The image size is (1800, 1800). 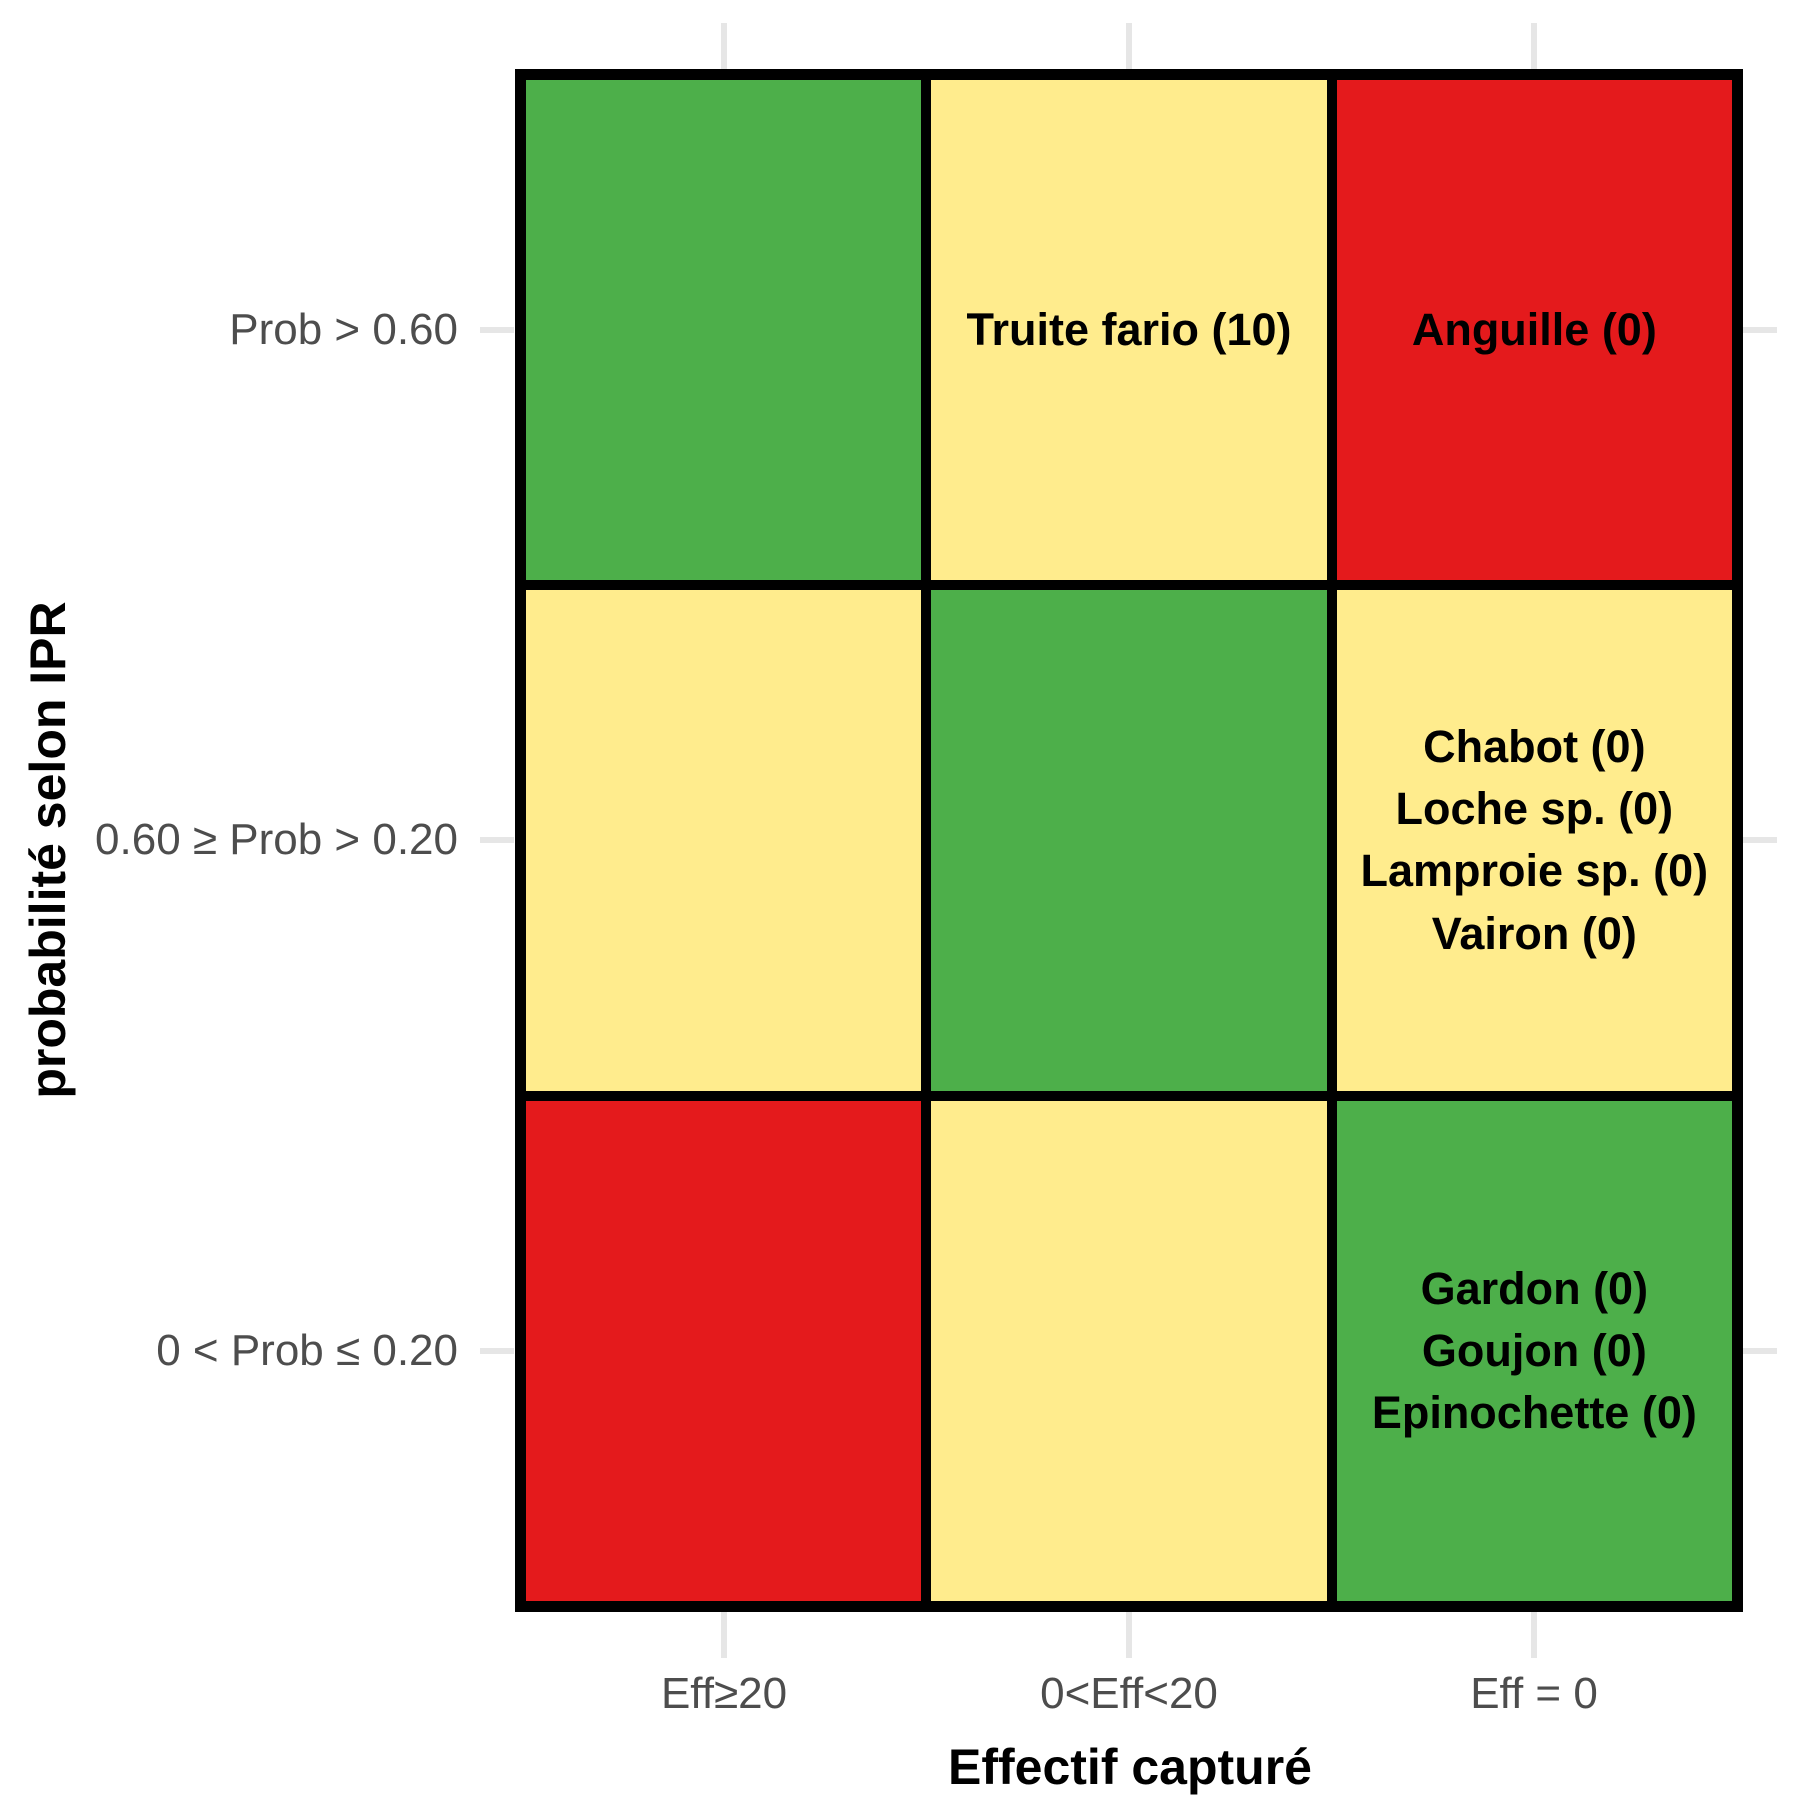 I want to click on cell-r1c2: Truite fario (10), so click(x=1129, y=330).